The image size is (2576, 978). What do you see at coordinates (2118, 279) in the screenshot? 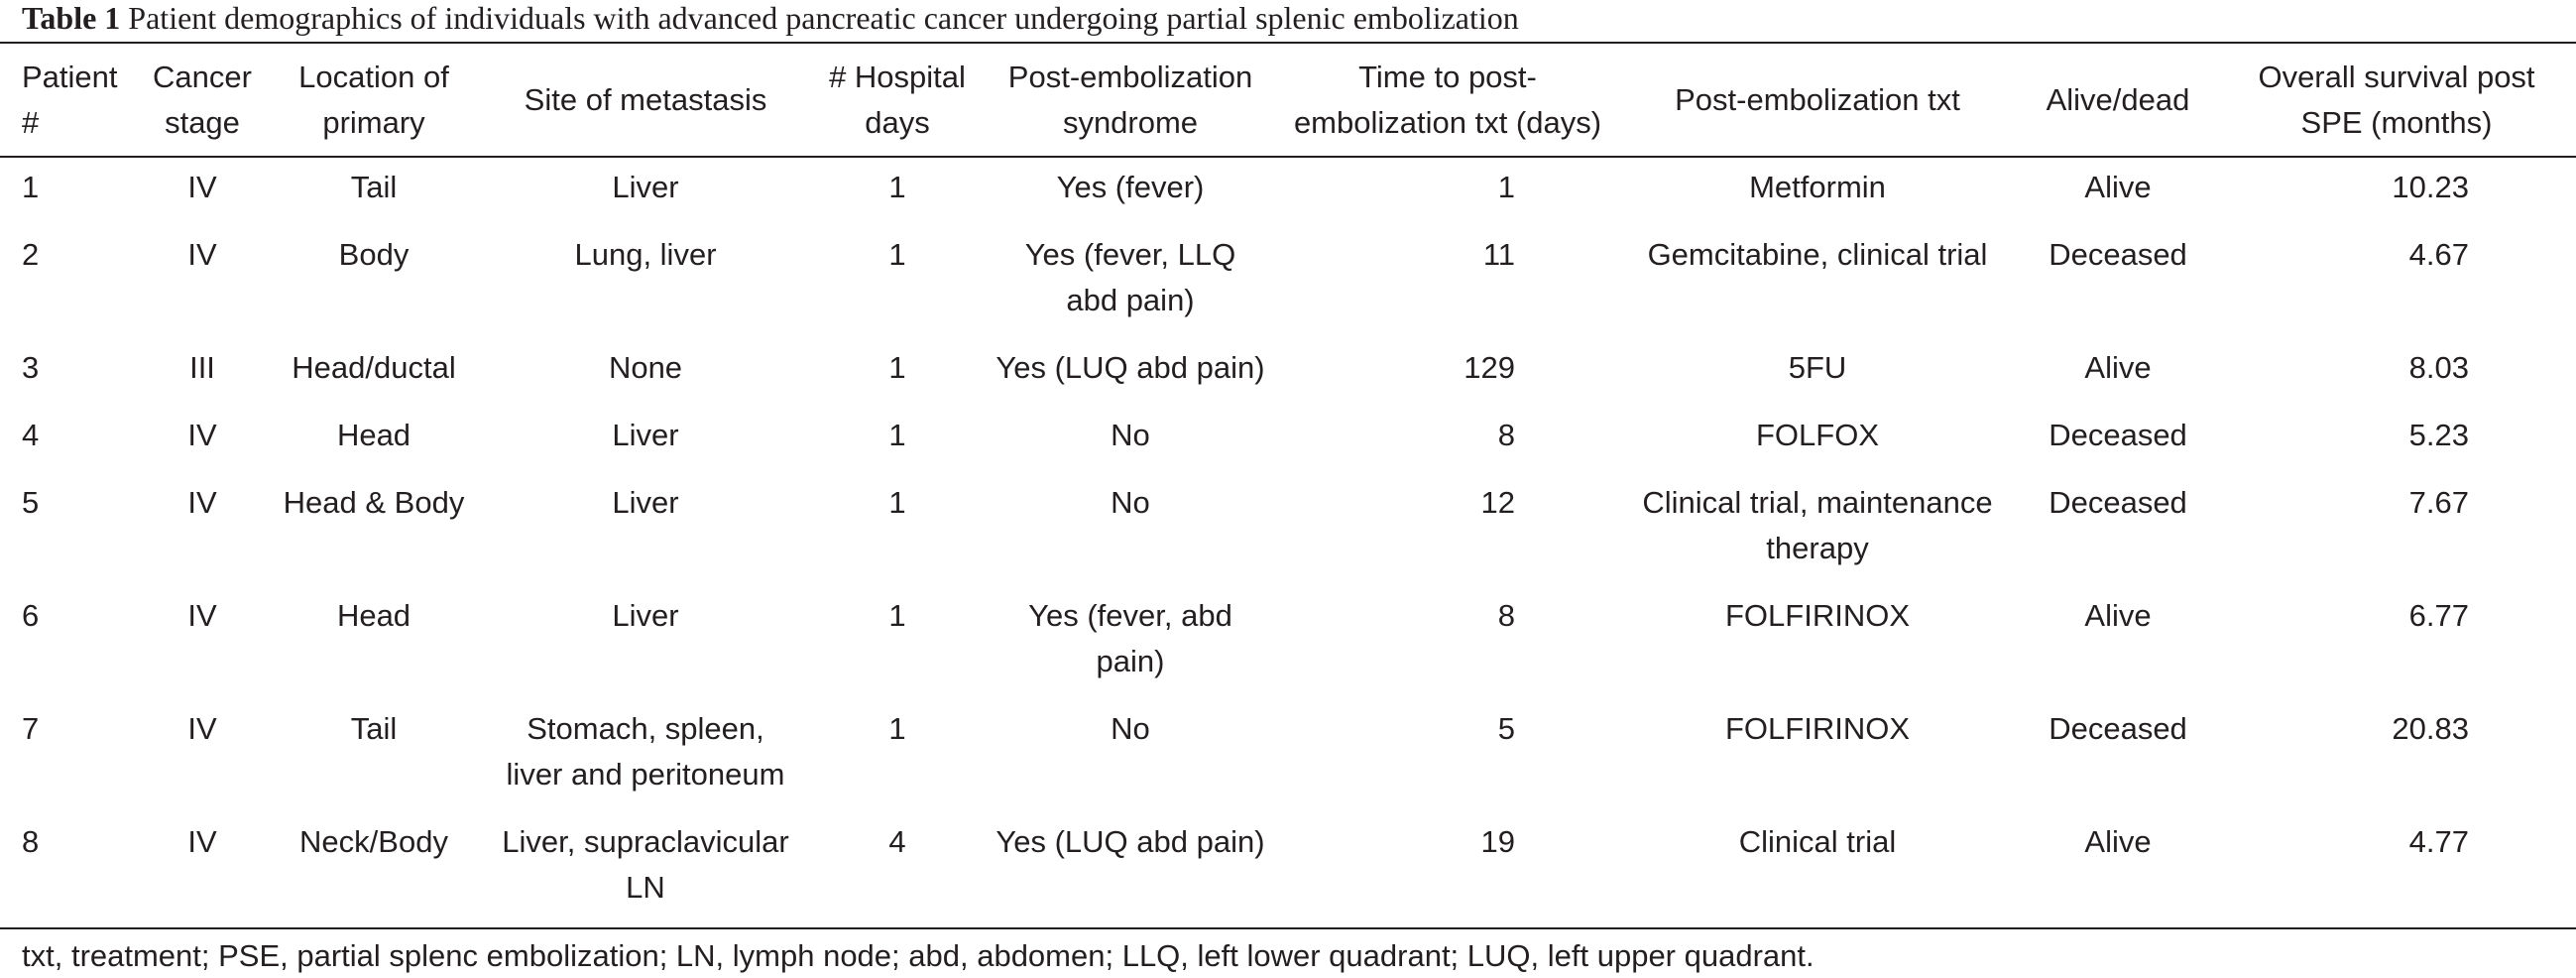
I see `cell-alive-dead: Deceased` at bounding box center [2118, 279].